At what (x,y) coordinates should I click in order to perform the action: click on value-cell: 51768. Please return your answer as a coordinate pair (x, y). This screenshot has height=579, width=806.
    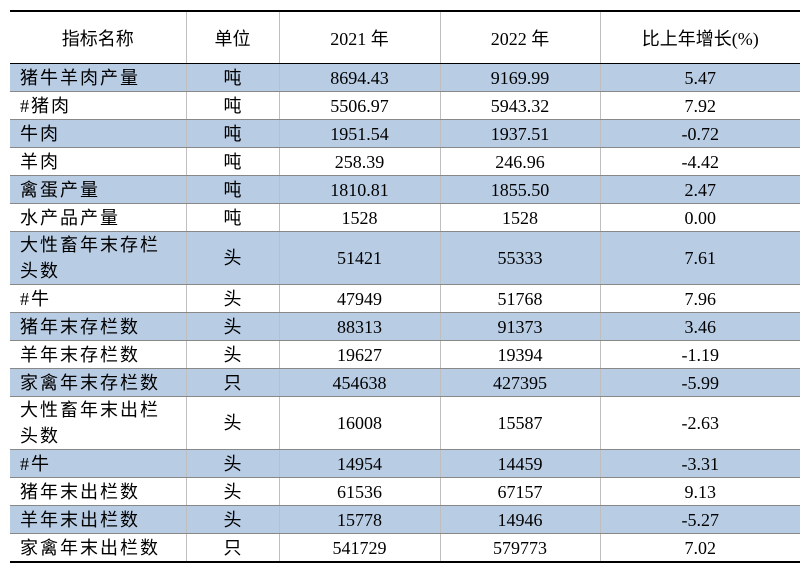
    Looking at the image, I should click on (520, 298).